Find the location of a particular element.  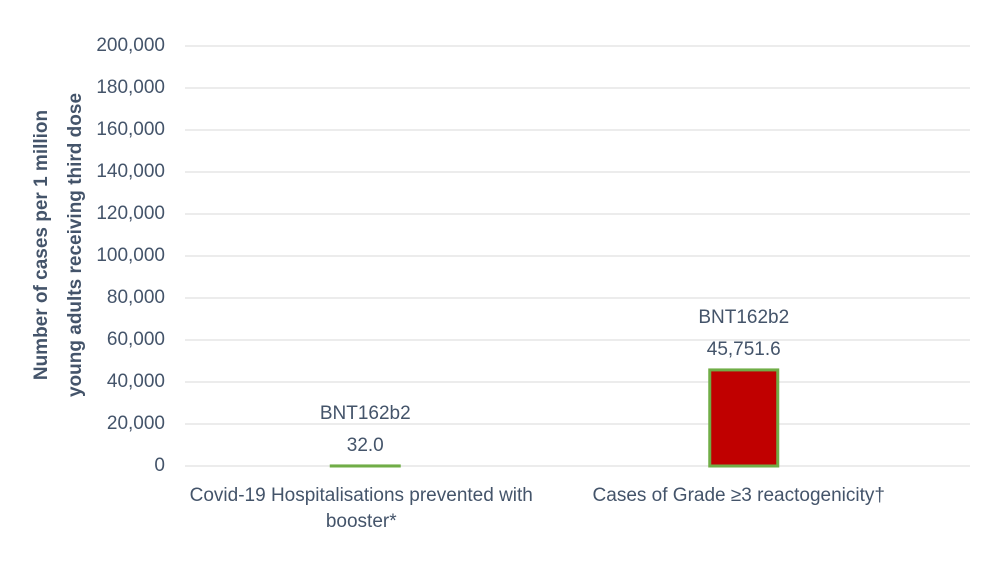

x-tick-label: Cases of Grade ≥3 reactogenicity† is located at coordinates (738, 495).